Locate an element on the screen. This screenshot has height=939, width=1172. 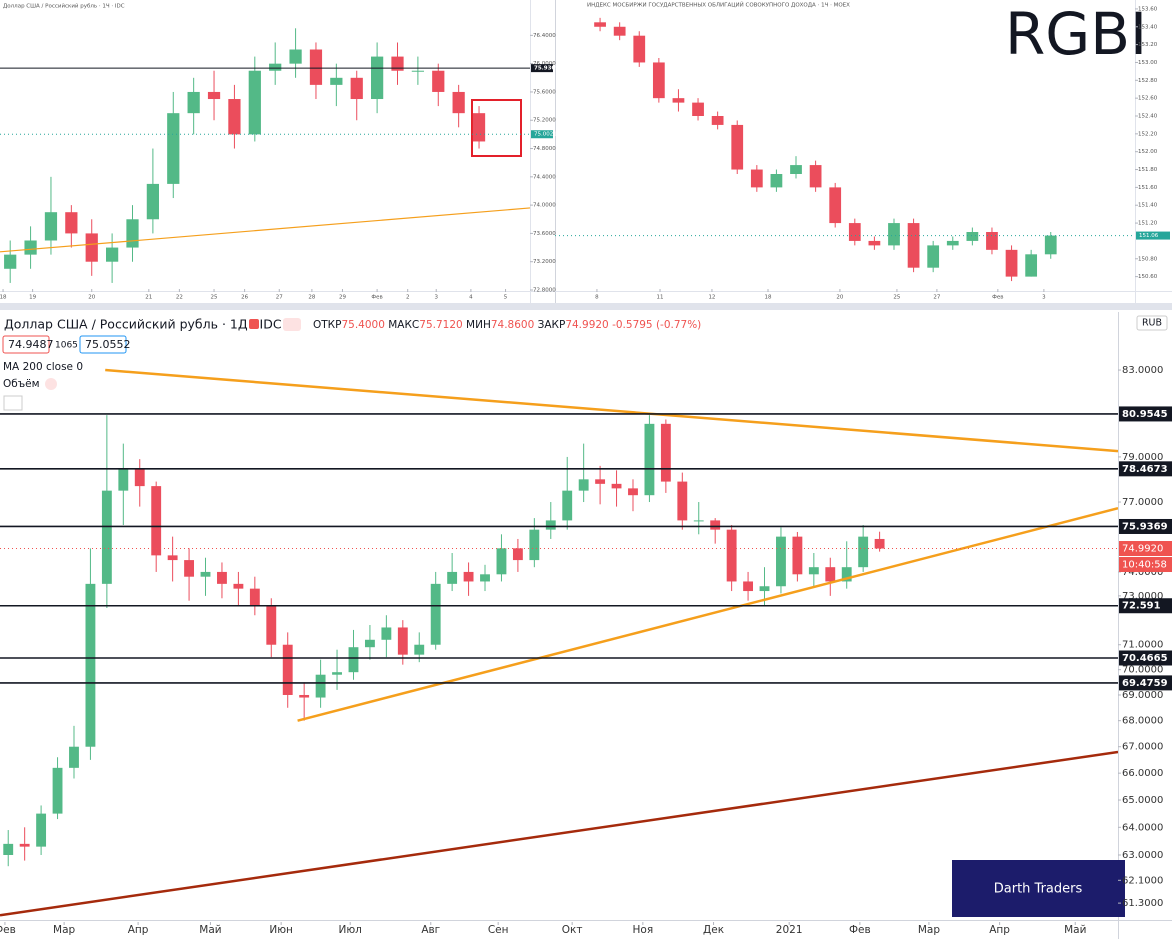
sell-button is located at coordinates (26, 344).